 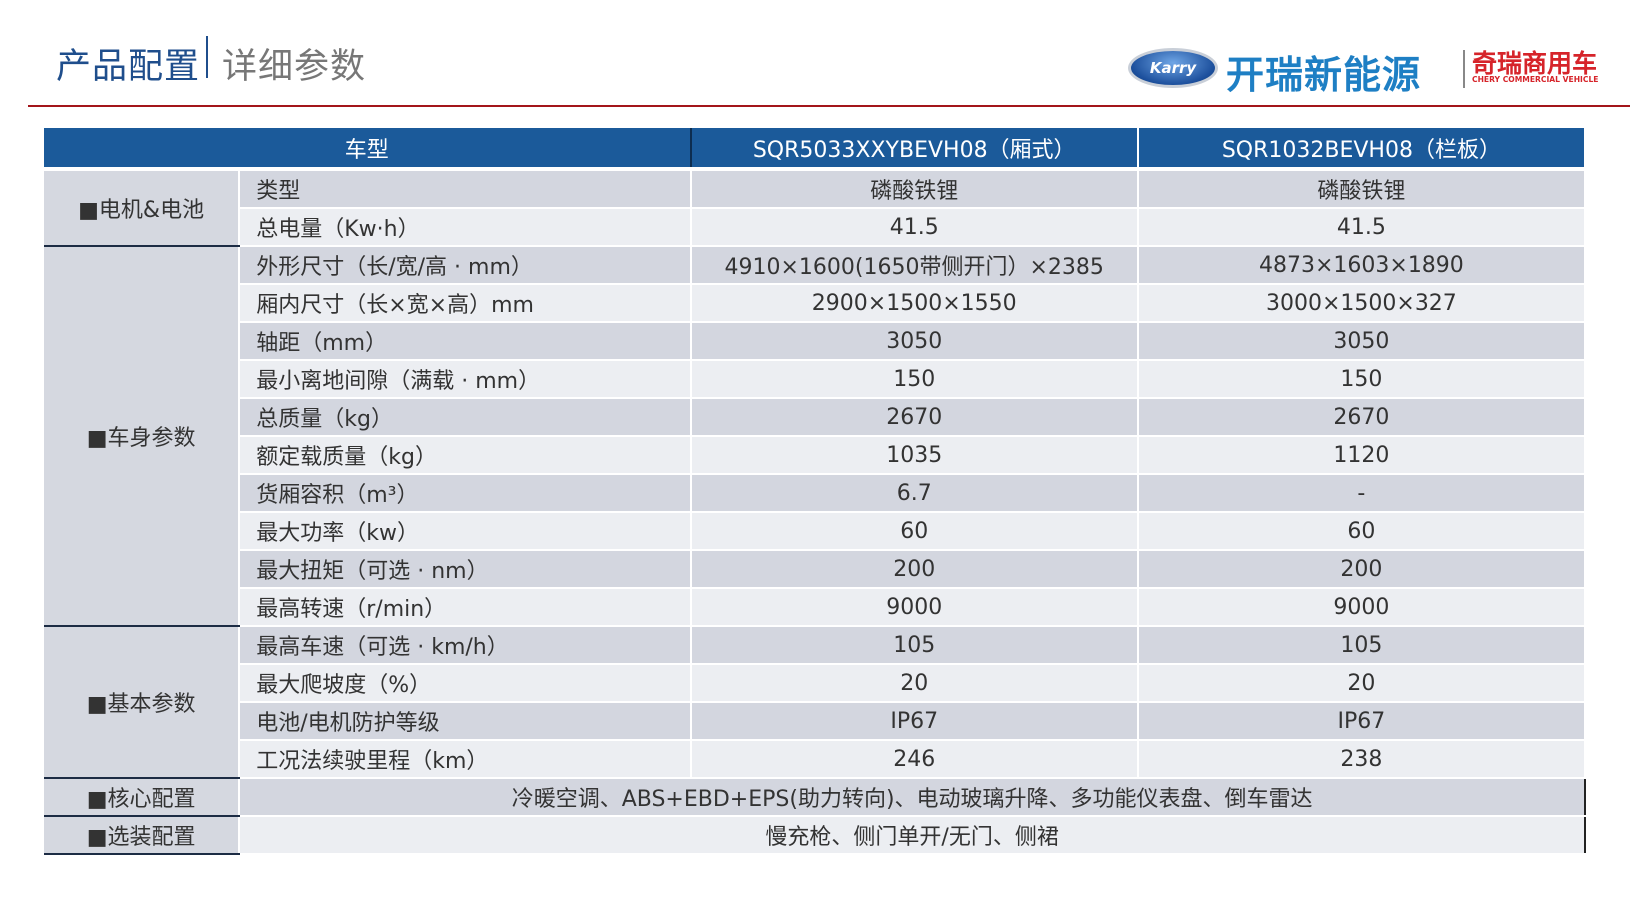 I want to click on category-label: ■车身参数, so click(x=141, y=438).